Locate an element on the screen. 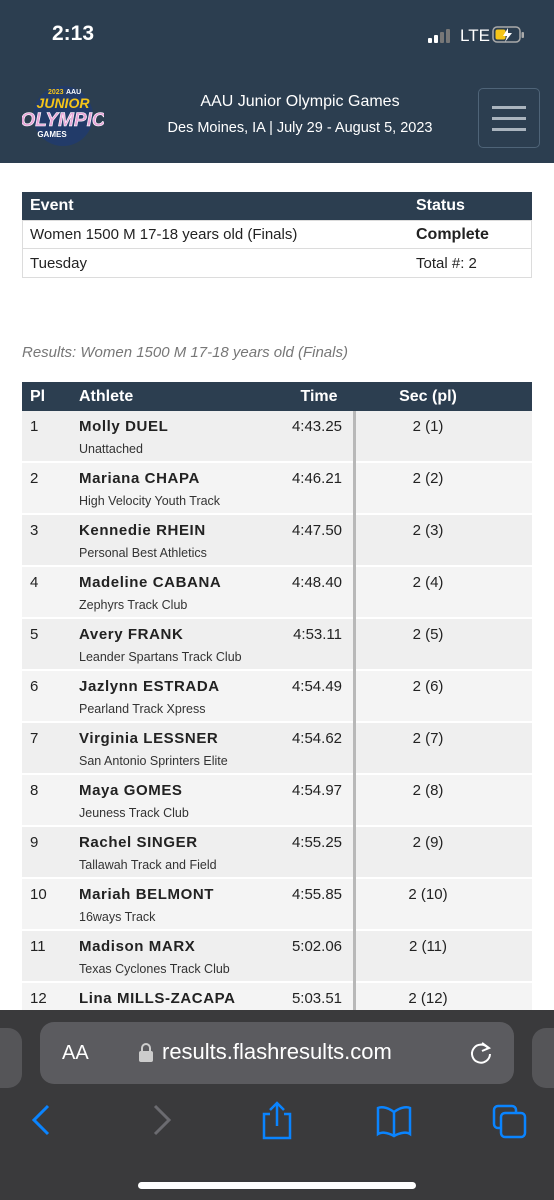  time: 4:43.25 is located at coordinates (316, 426).